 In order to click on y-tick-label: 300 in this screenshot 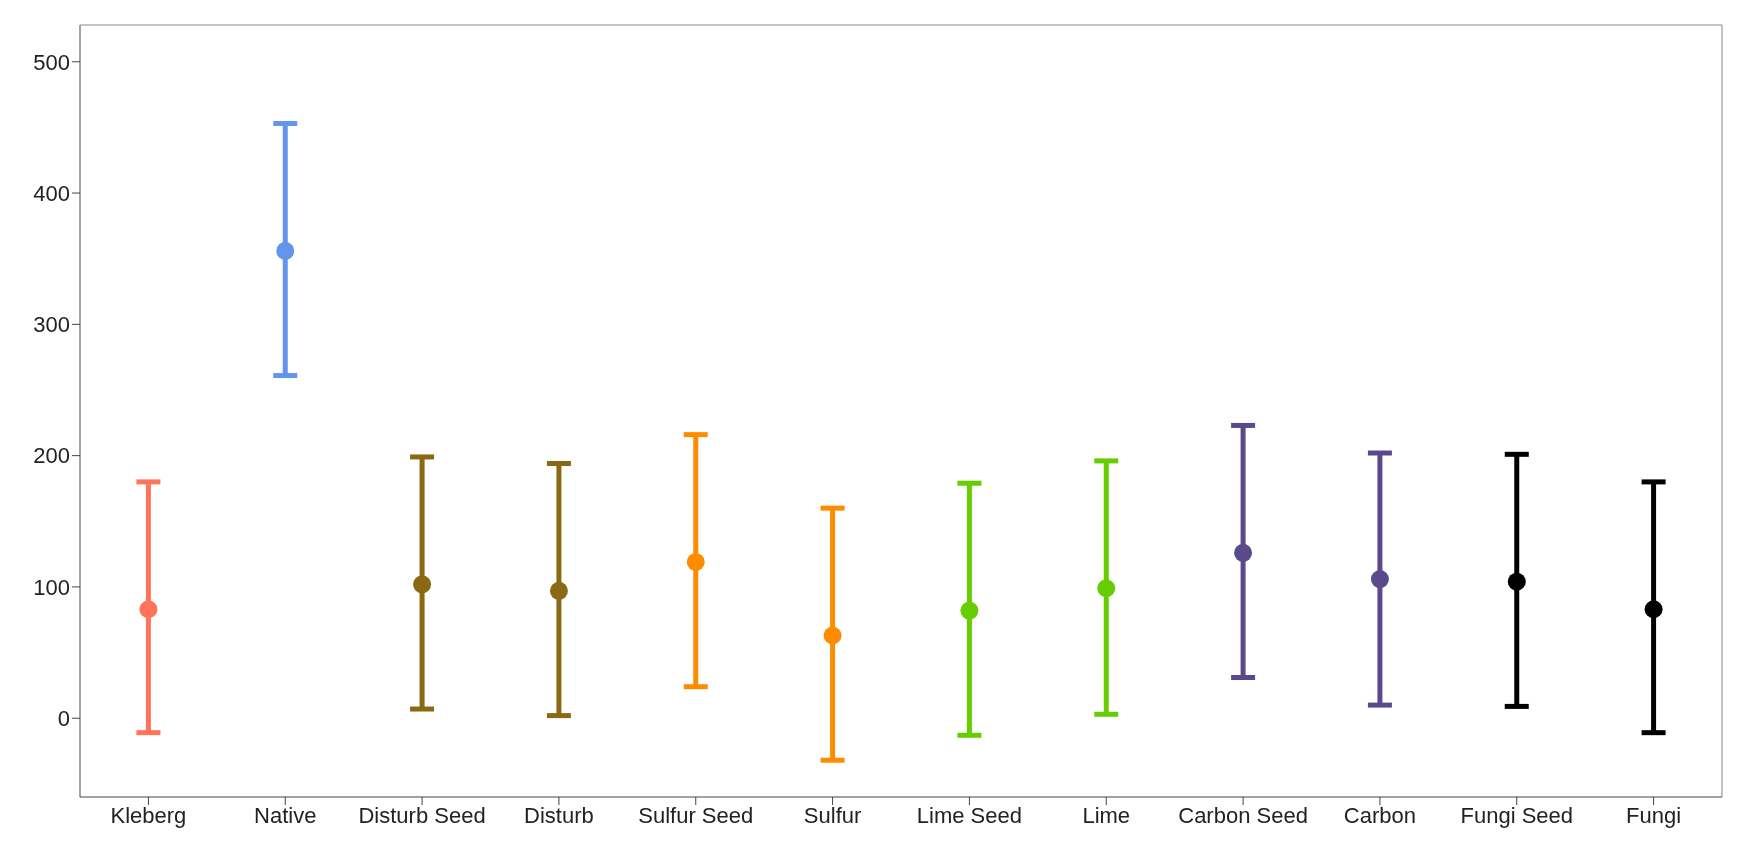, I will do `click(51, 325)`.